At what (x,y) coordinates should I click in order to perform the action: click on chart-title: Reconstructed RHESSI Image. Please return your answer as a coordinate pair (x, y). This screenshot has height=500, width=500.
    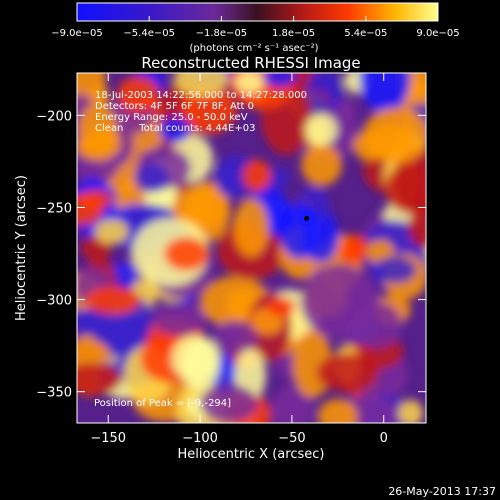
    Looking at the image, I should click on (250, 63).